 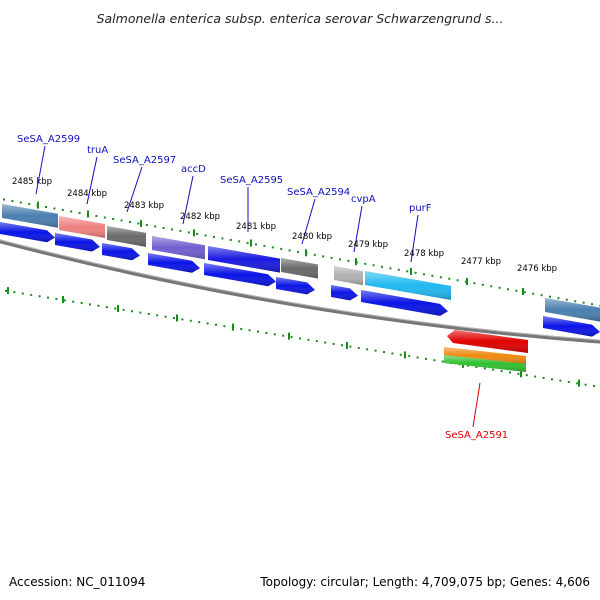 What do you see at coordinates (299, 268) in the screenshot?
I see `feature-sesa_a2594` at bounding box center [299, 268].